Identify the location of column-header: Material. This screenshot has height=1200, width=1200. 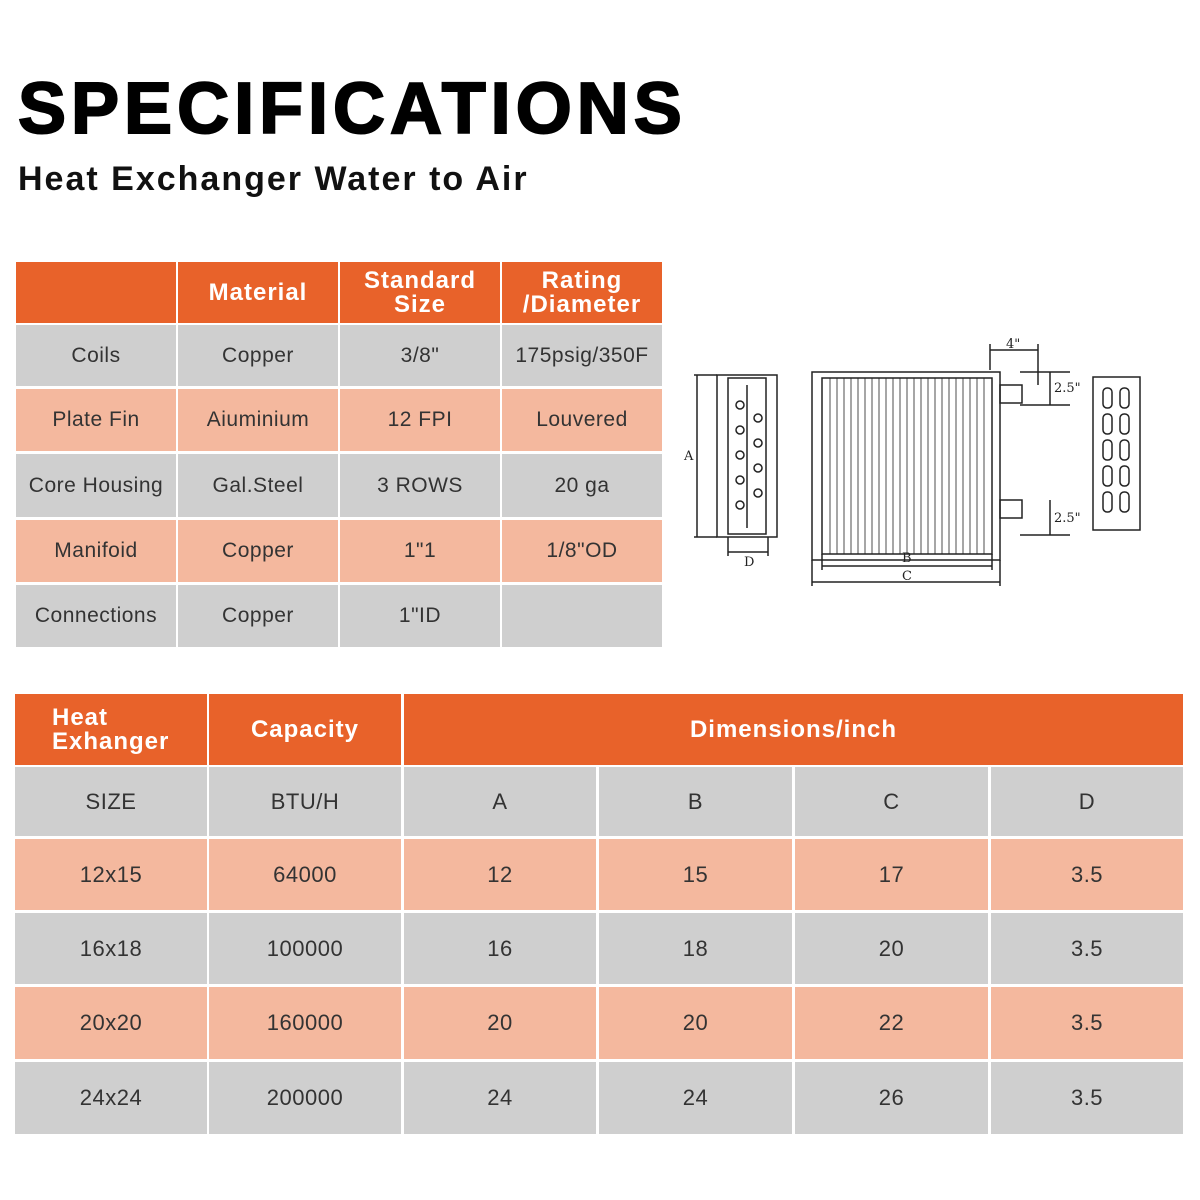
(258, 292).